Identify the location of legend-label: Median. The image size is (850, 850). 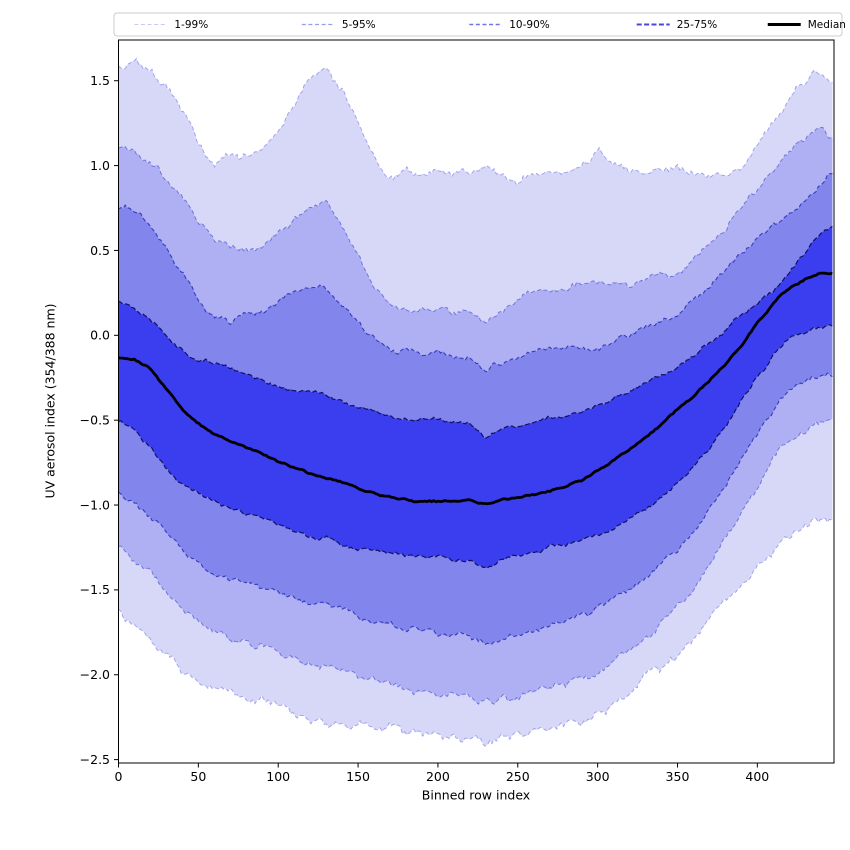
(827, 25).